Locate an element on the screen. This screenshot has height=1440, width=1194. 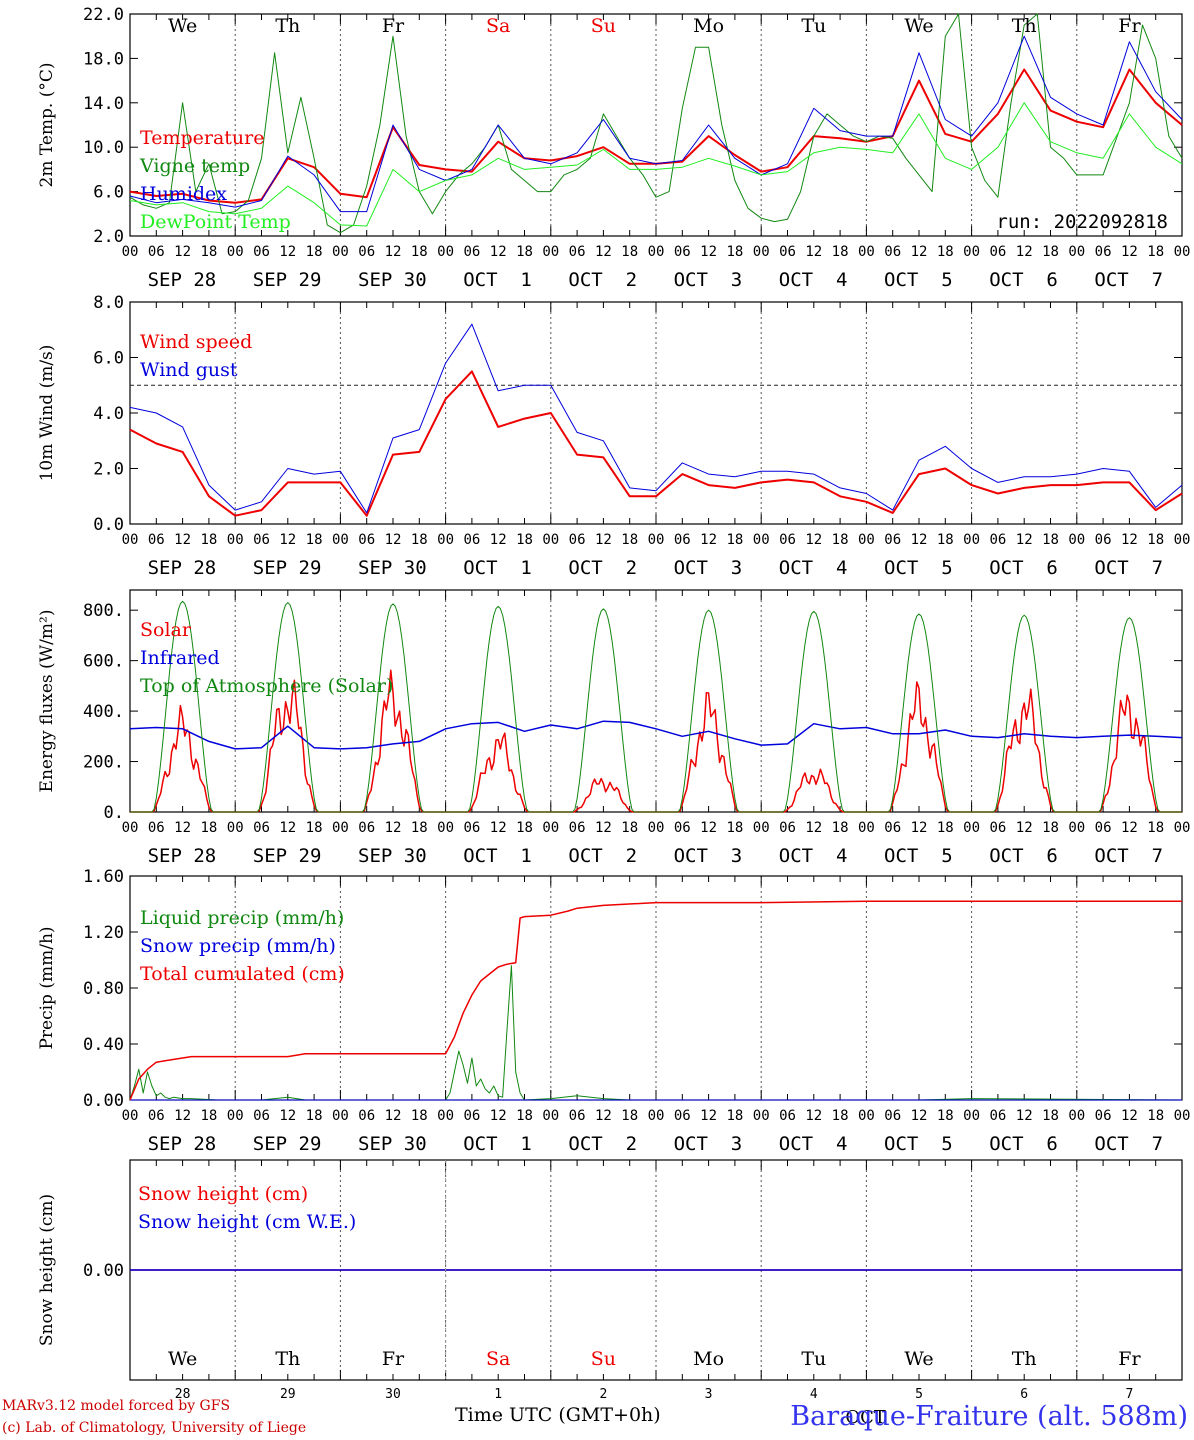
series-humidex is located at coordinates (656, 124).